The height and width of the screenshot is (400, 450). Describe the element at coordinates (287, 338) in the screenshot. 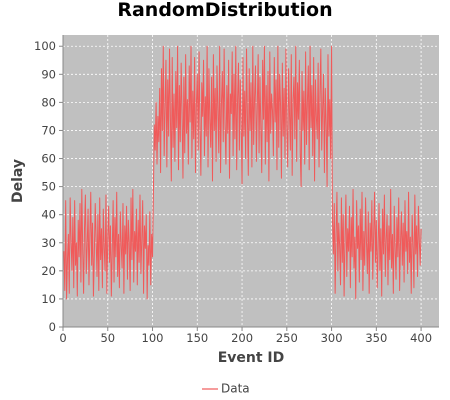

I see `x-tick-label: 250` at that location.